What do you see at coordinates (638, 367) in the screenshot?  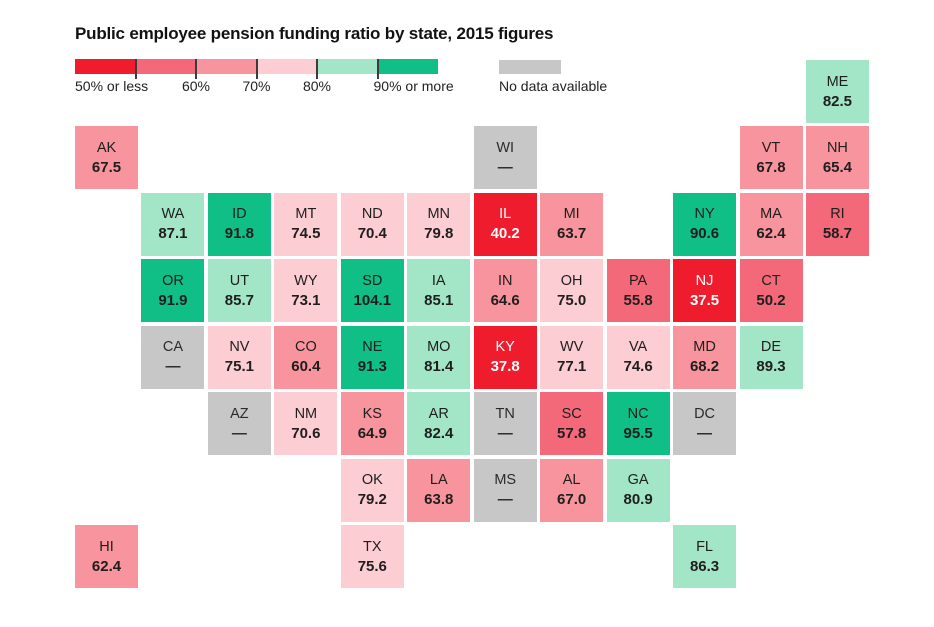 I see `state-value: 74.6` at bounding box center [638, 367].